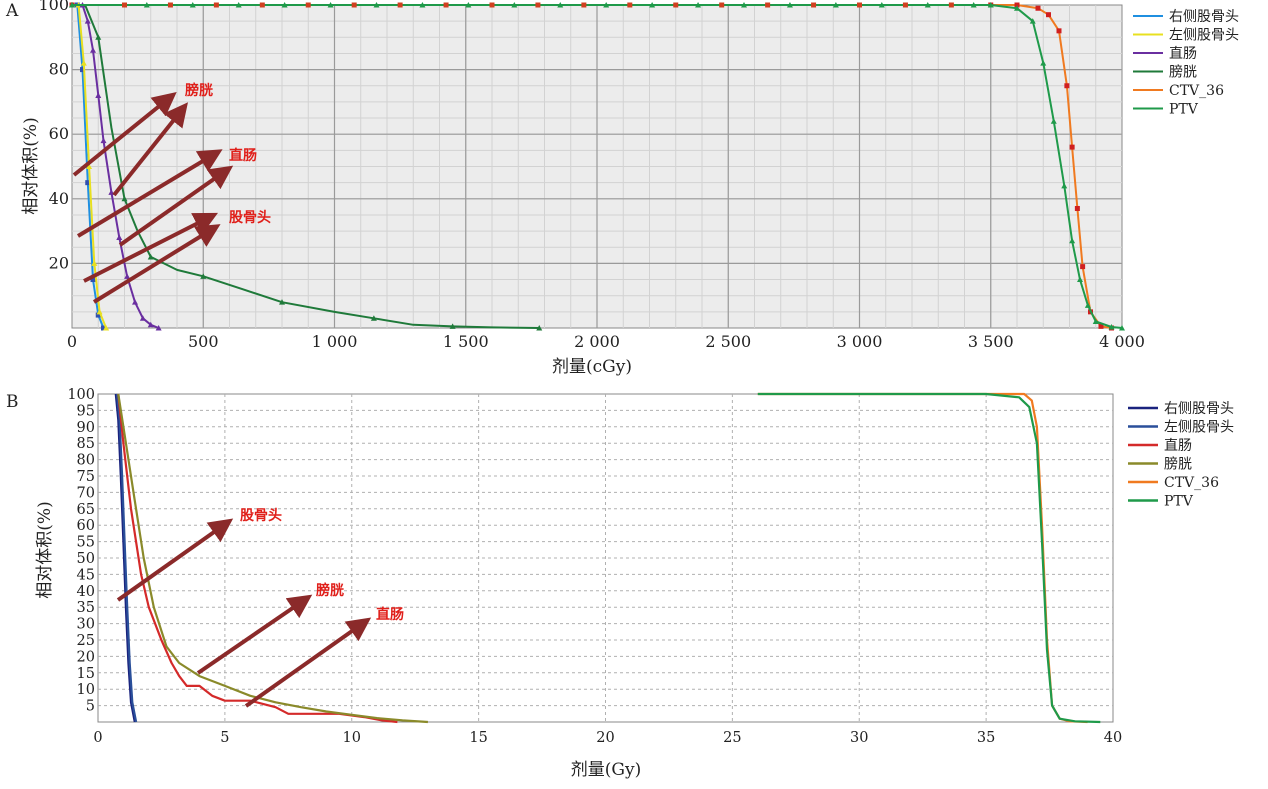 The height and width of the screenshot is (789, 1268). Describe the element at coordinates (991, 341) in the screenshot. I see `x-tick-label: 3 500` at that location.